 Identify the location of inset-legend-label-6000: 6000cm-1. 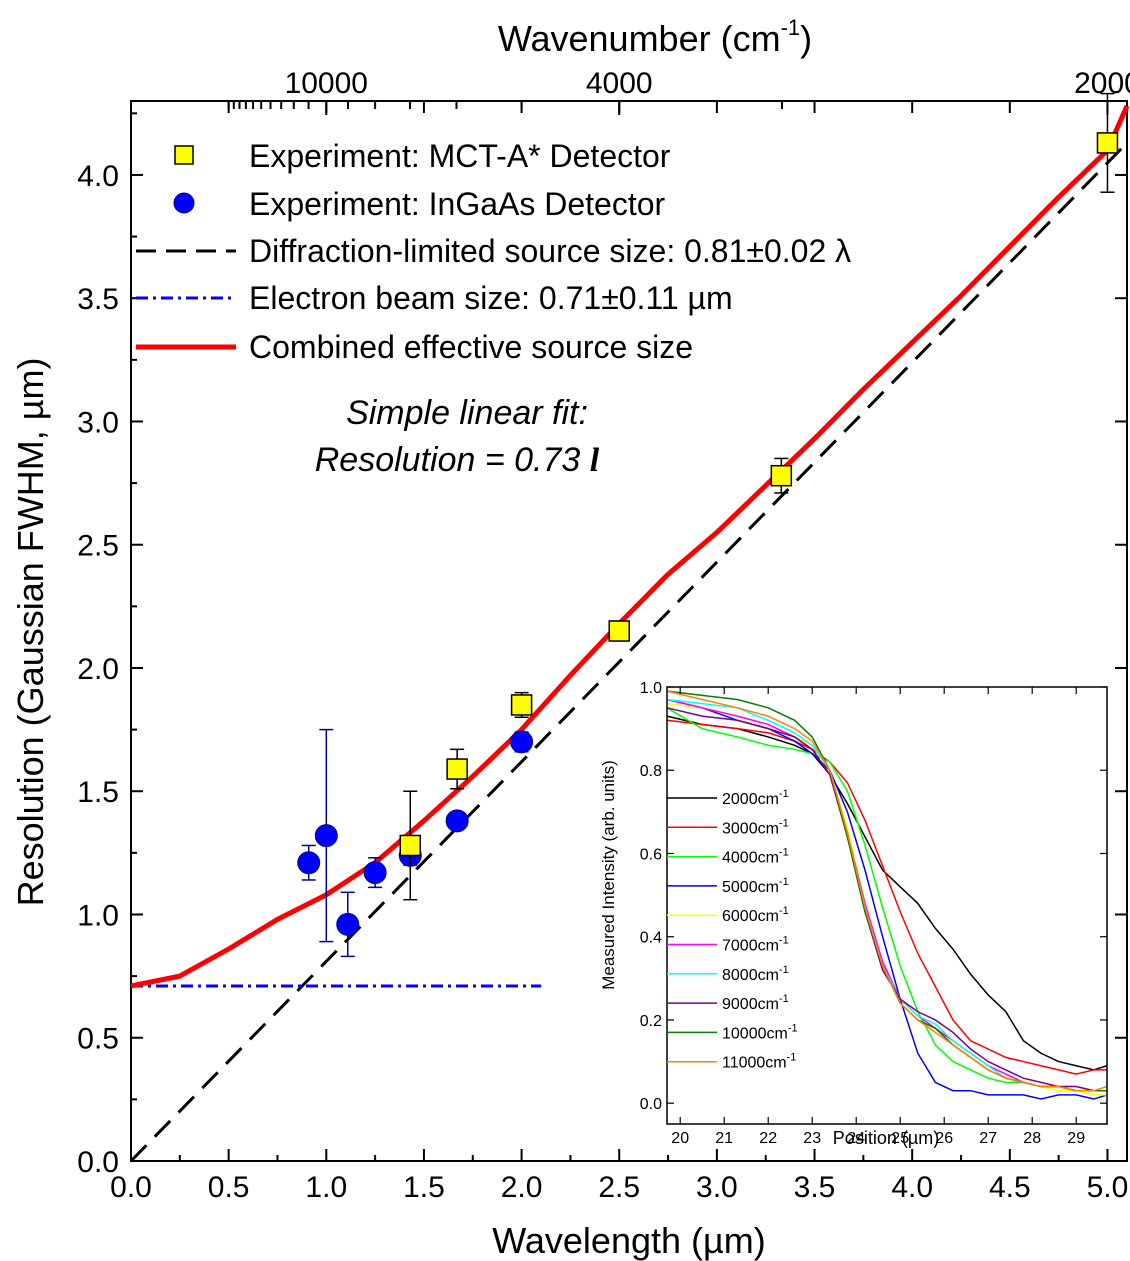
(755, 915).